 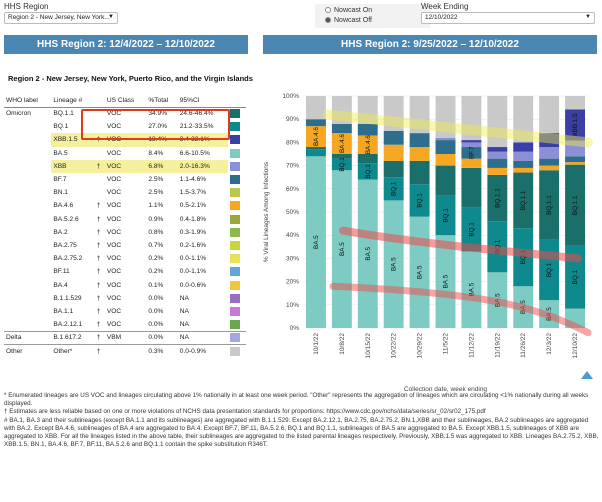 I want to click on ci-cell: 0.0-1.1%, so click(x=193, y=272).